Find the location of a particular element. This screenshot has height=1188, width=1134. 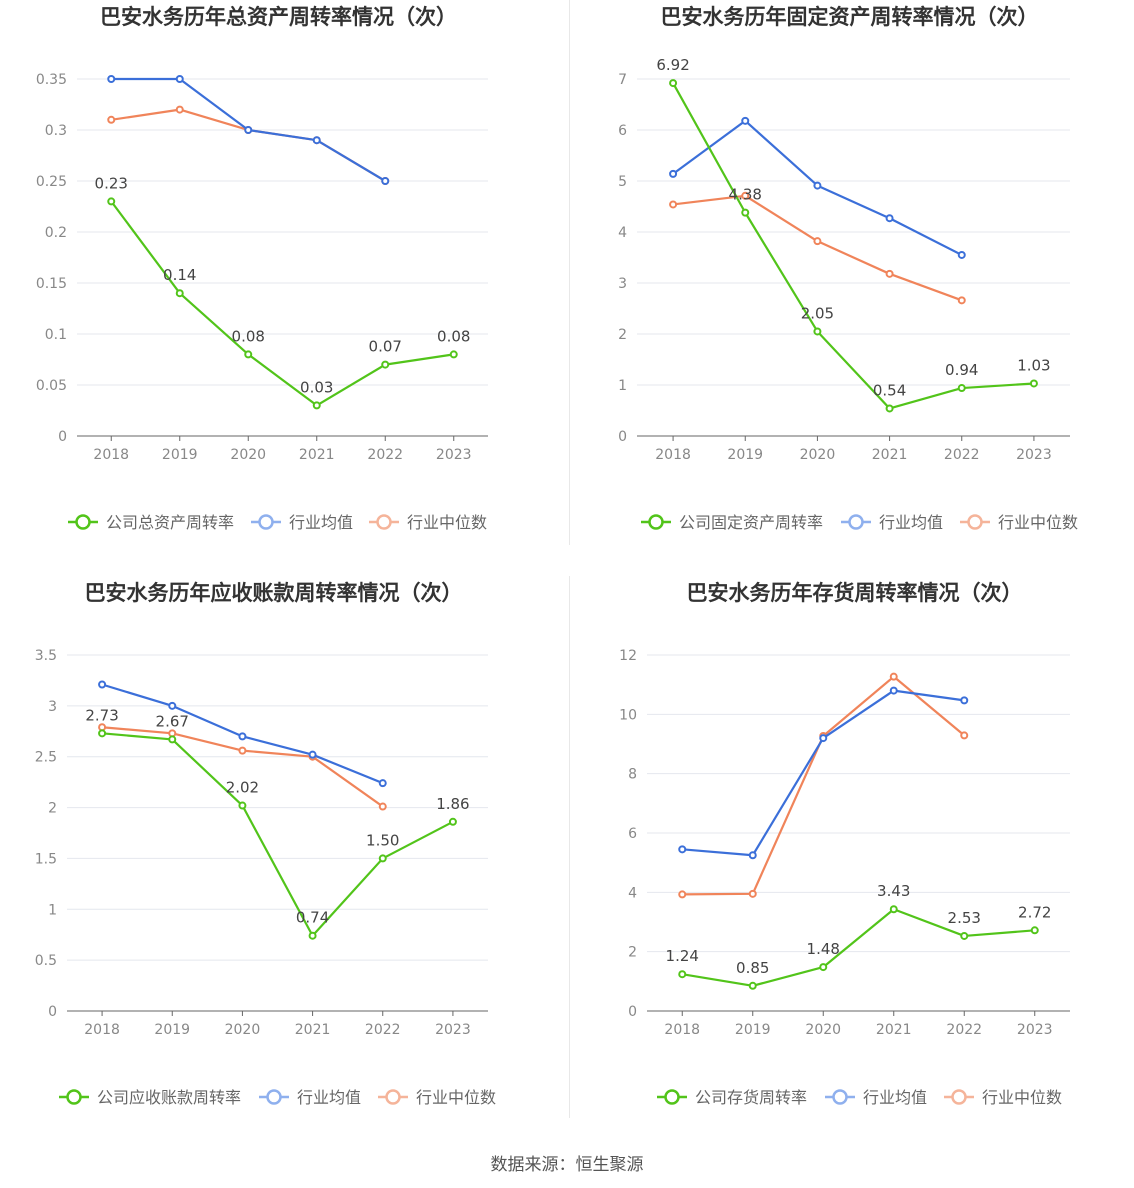

y-tick-label: 0.3 is located at coordinates (56, 131).